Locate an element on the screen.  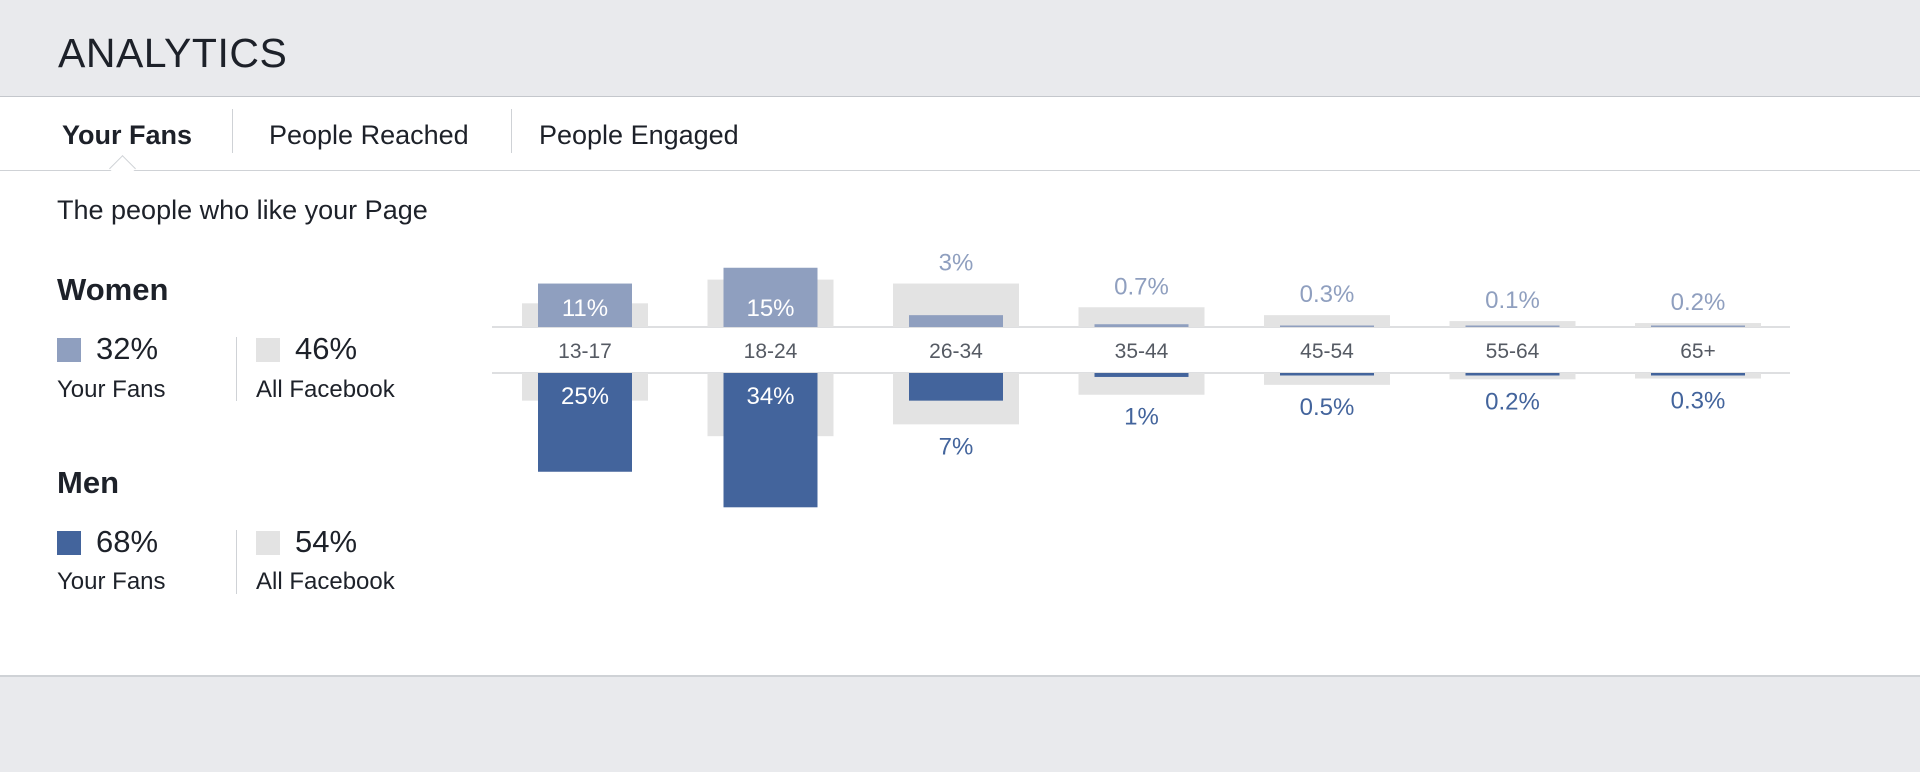
tab-people-engaged: People Engaged is located at coordinates (639, 135).